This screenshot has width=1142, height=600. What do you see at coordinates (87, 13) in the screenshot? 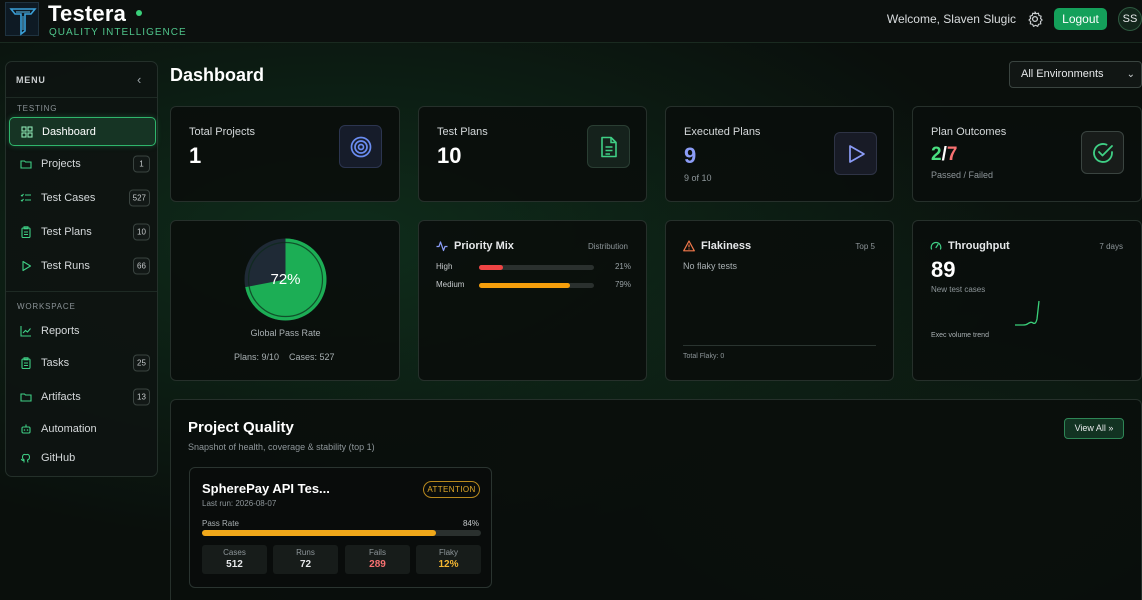
I see `brand-name: Testera` at bounding box center [87, 13].